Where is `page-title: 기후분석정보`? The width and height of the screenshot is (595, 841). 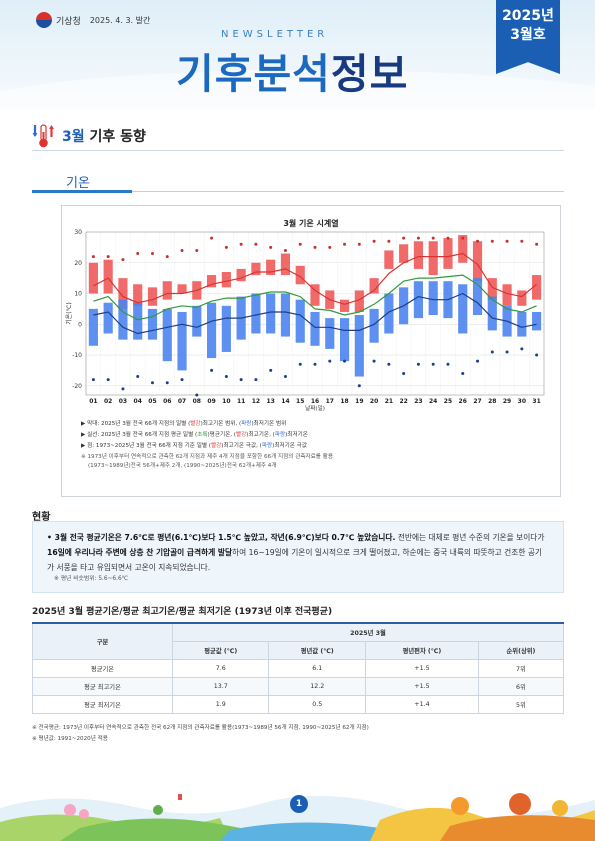
page-title: 기후분석정보 is located at coordinates (292, 70).